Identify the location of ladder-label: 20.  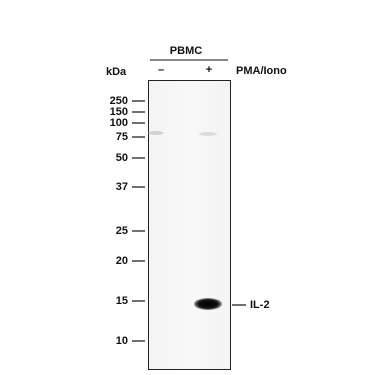
(122, 261).